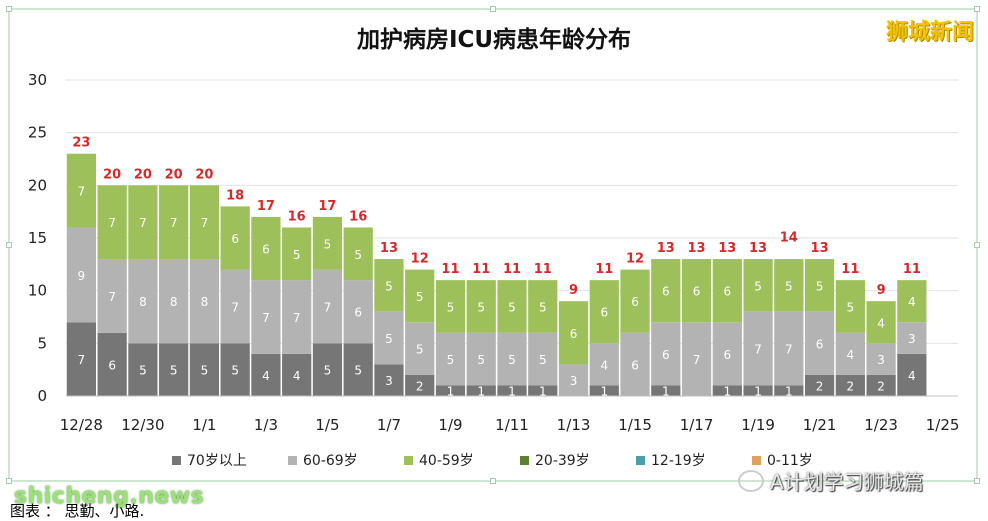 The image size is (988, 521). Describe the element at coordinates (204, 425) in the screenshot. I see `x-tick-label: 1/1` at that location.